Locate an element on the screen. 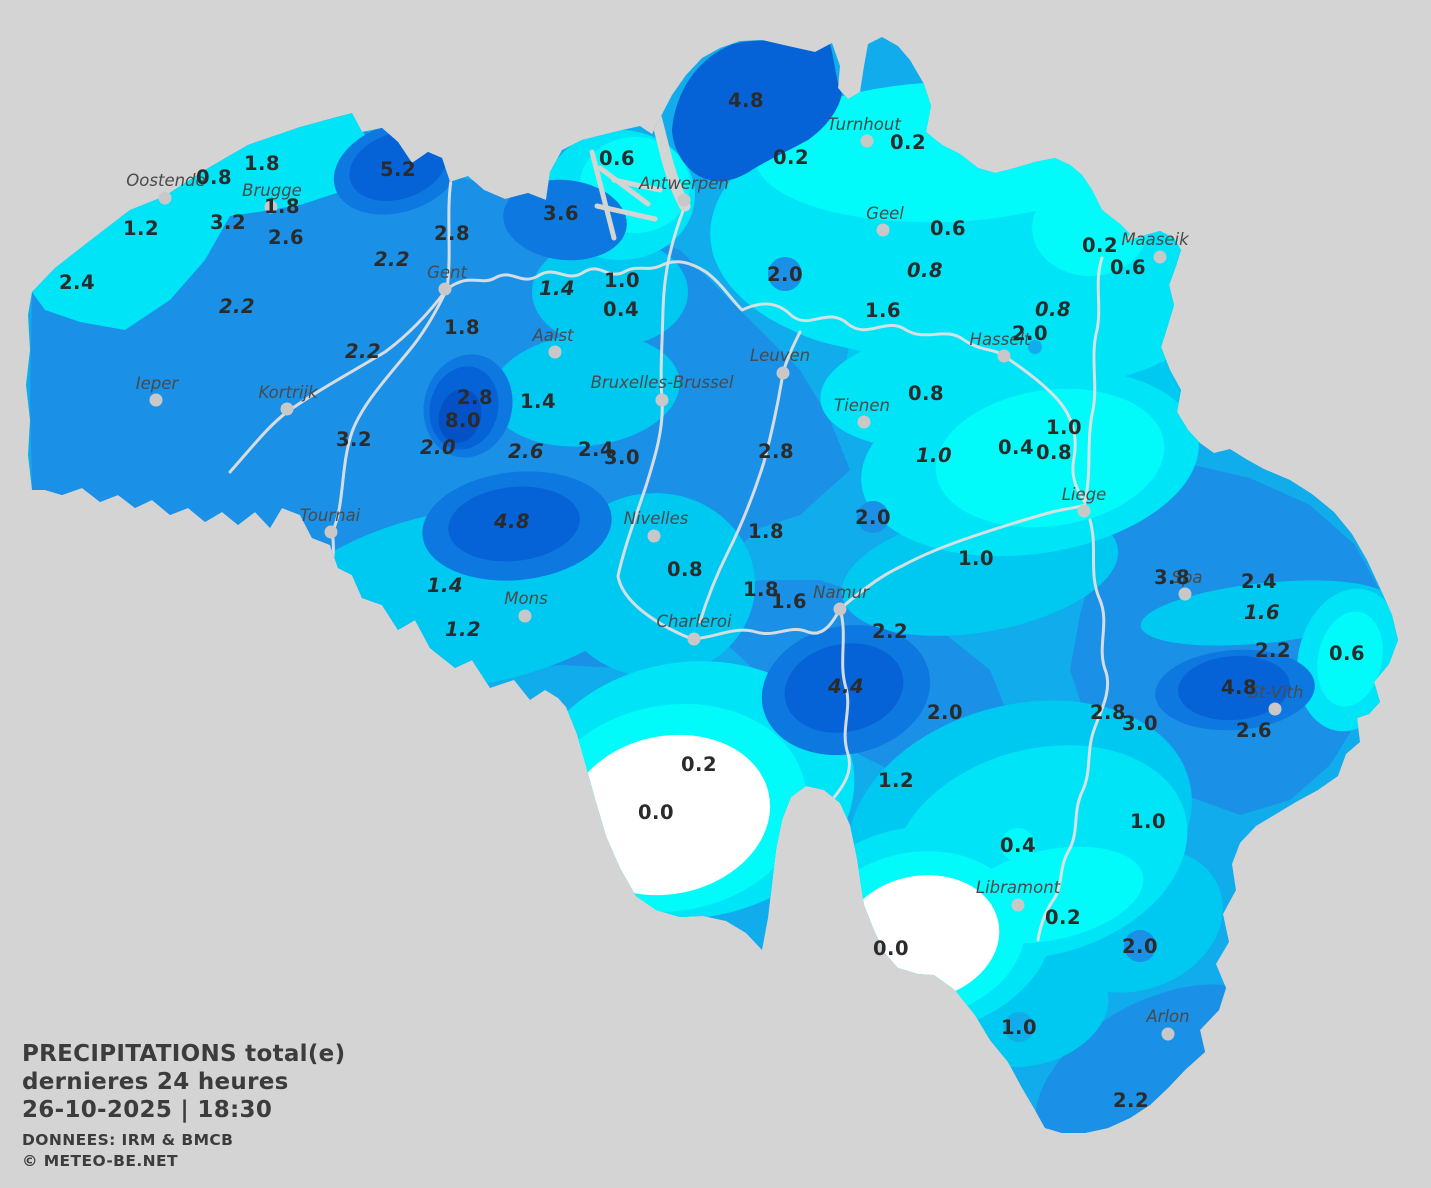  value-label: 1.2 is located at coordinates (896, 780).